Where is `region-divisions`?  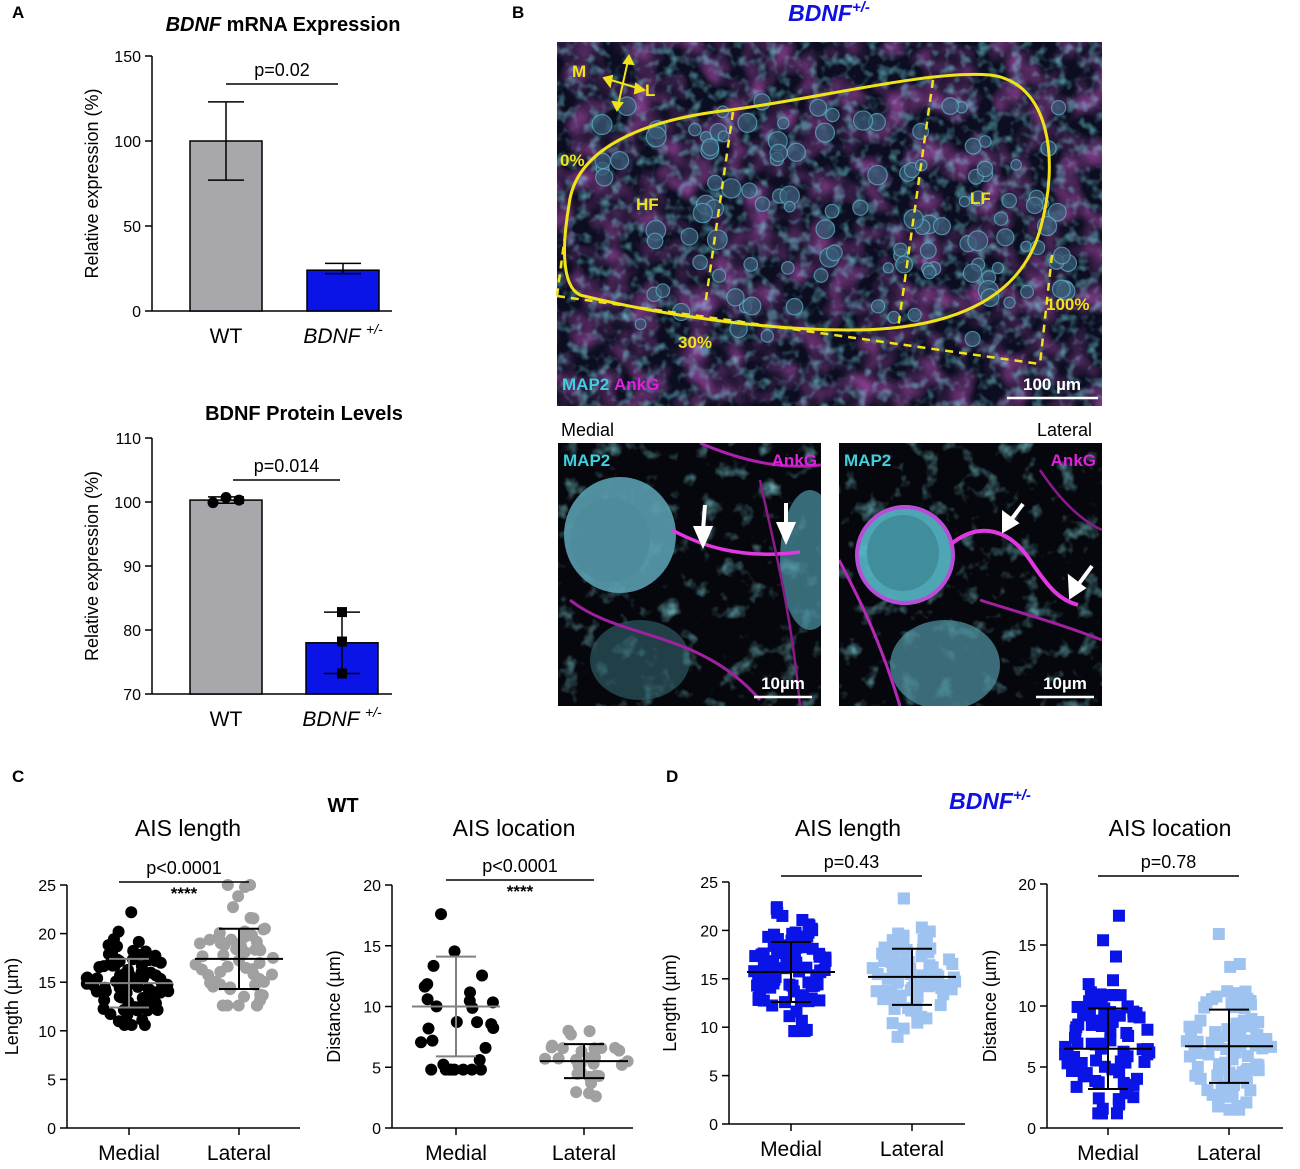
region-divisions is located at coordinates (804, 222).